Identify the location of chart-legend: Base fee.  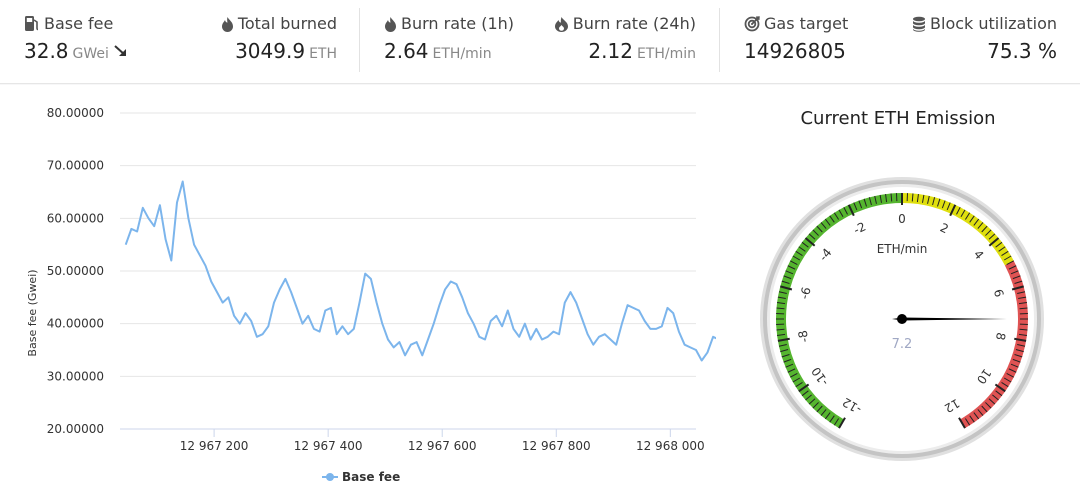
(361, 477).